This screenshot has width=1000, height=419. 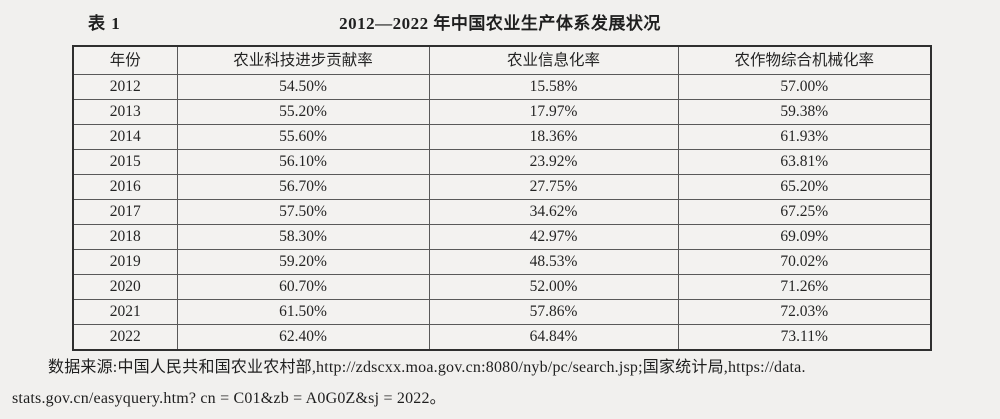 What do you see at coordinates (125, 212) in the screenshot?
I see `year-cell: 2017` at bounding box center [125, 212].